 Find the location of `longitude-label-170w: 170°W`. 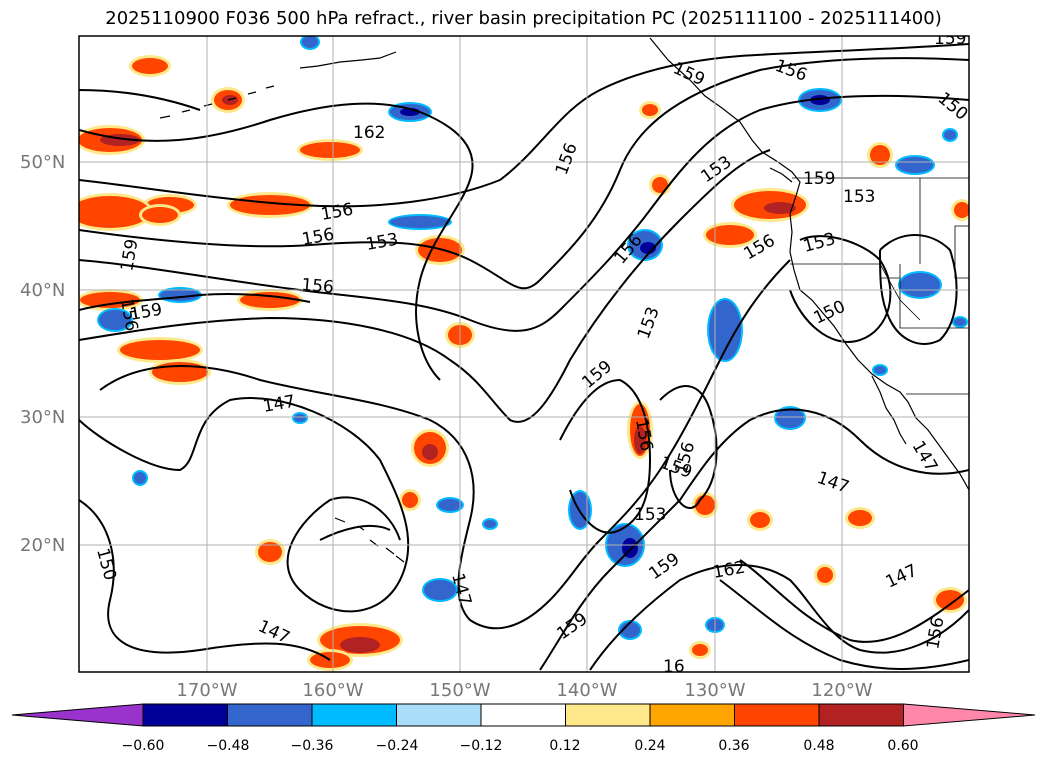

longitude-label-170w: 170°W is located at coordinates (207, 690).